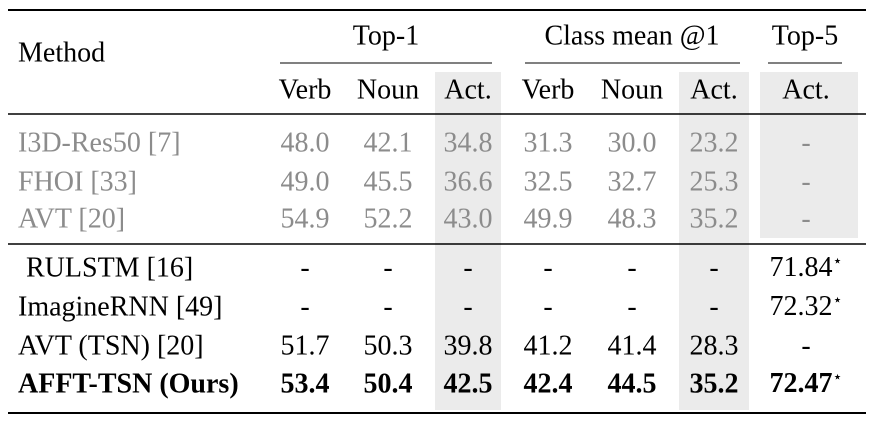  What do you see at coordinates (714, 142) in the screenshot?
I see `cell: 23.2` at bounding box center [714, 142].